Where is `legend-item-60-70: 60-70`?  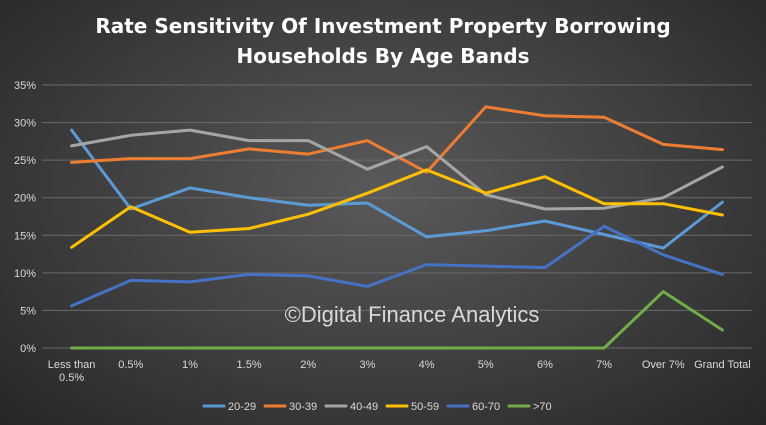 legend-item-60-70: 60-70 is located at coordinates (473, 407).